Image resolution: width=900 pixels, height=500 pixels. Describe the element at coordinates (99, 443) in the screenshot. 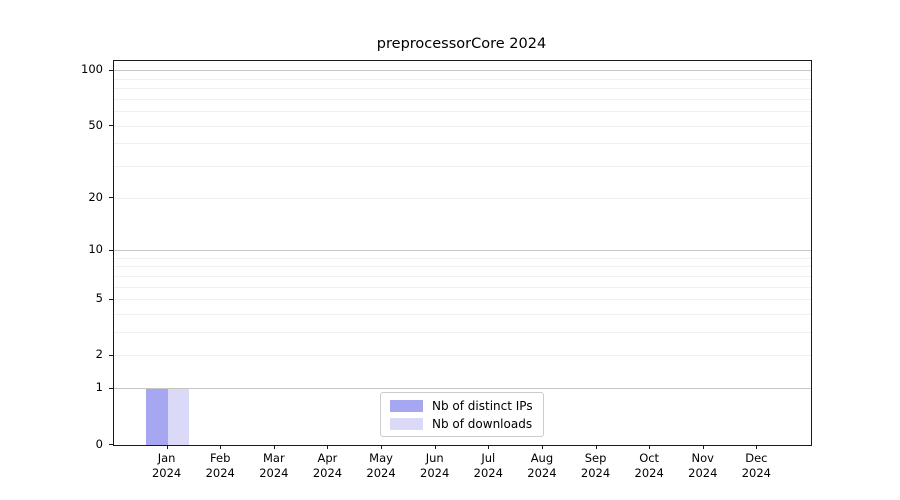

I see `y-tick-label: 0` at that location.